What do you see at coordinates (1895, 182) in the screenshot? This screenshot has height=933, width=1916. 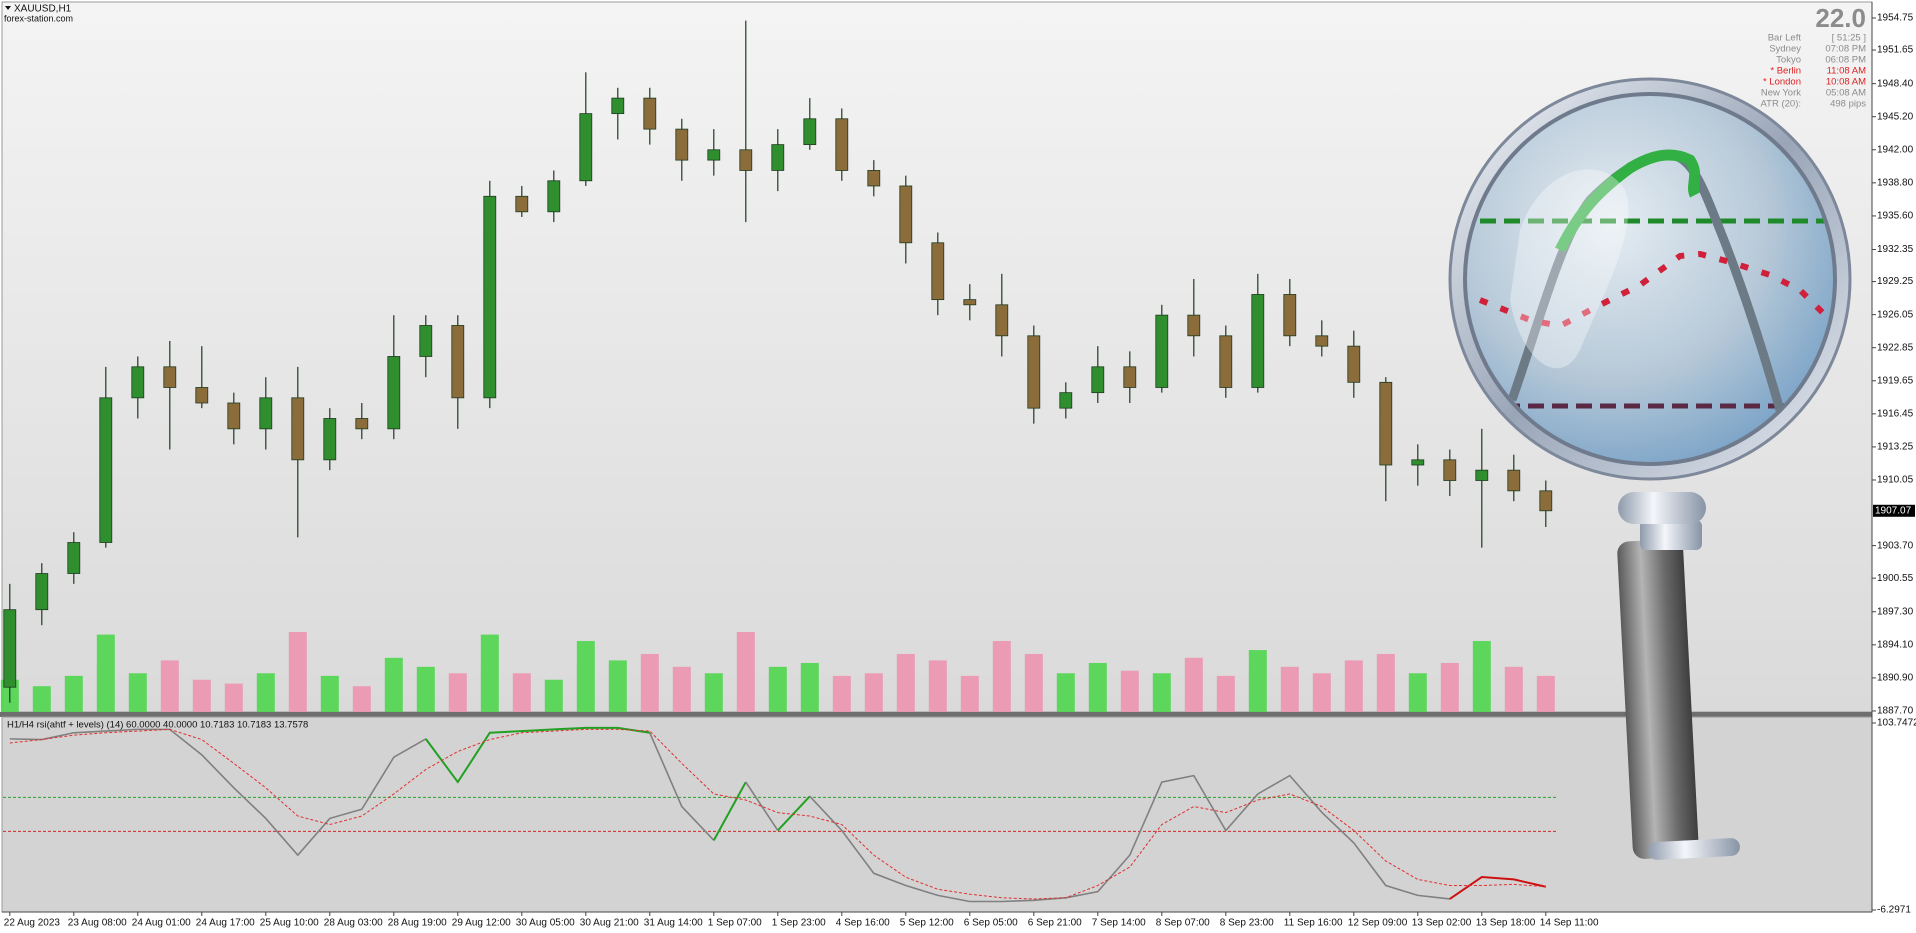 I see `y-tick-label: 1938.80` at bounding box center [1895, 182].